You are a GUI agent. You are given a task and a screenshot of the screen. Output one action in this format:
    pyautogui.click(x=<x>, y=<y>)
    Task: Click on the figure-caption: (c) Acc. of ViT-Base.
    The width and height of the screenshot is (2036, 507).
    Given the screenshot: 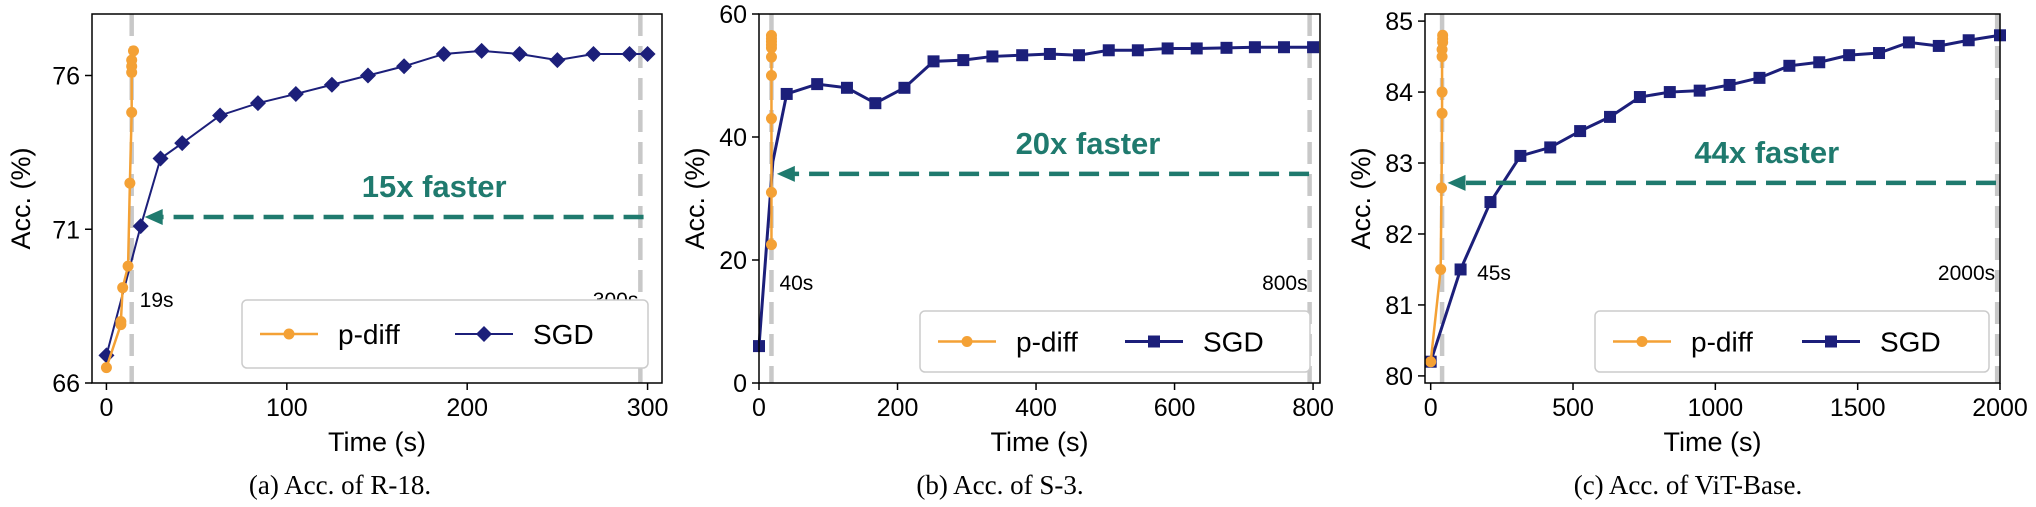 What is the action you would take?
    pyautogui.click(x=1688, y=485)
    